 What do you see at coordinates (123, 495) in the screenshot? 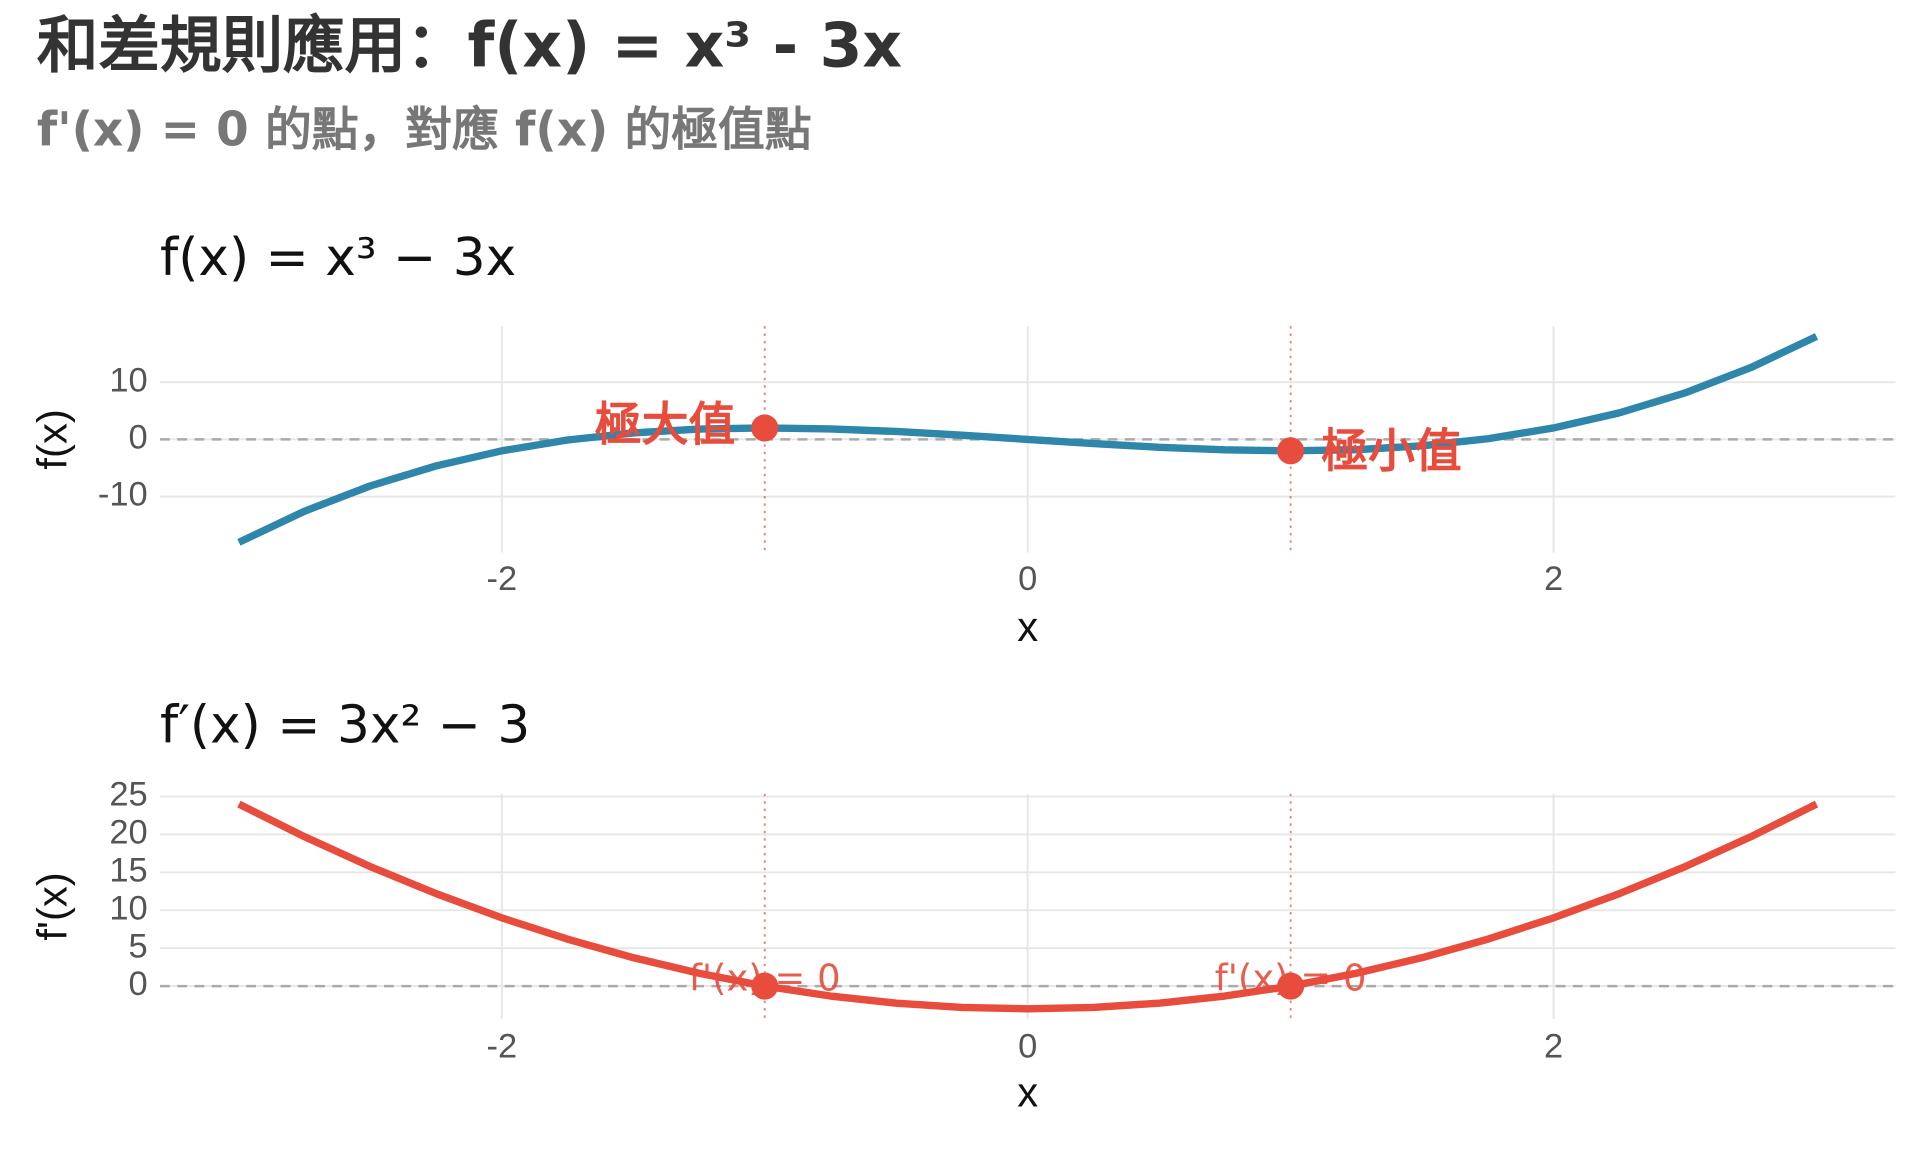
I see `y-tick-label: -10` at bounding box center [123, 495].